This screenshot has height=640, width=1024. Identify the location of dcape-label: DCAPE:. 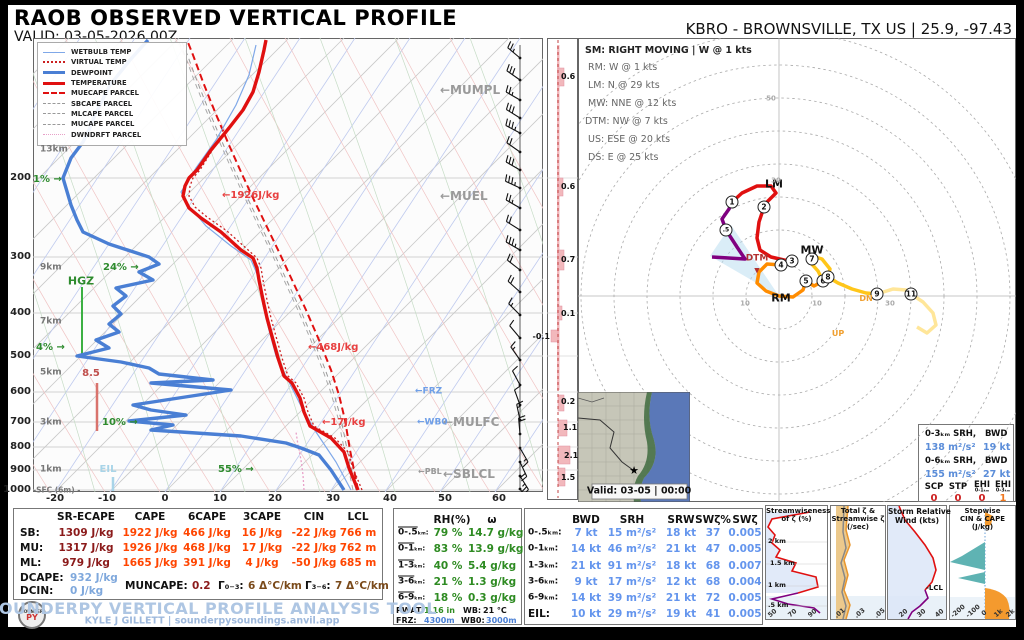
(42, 577).